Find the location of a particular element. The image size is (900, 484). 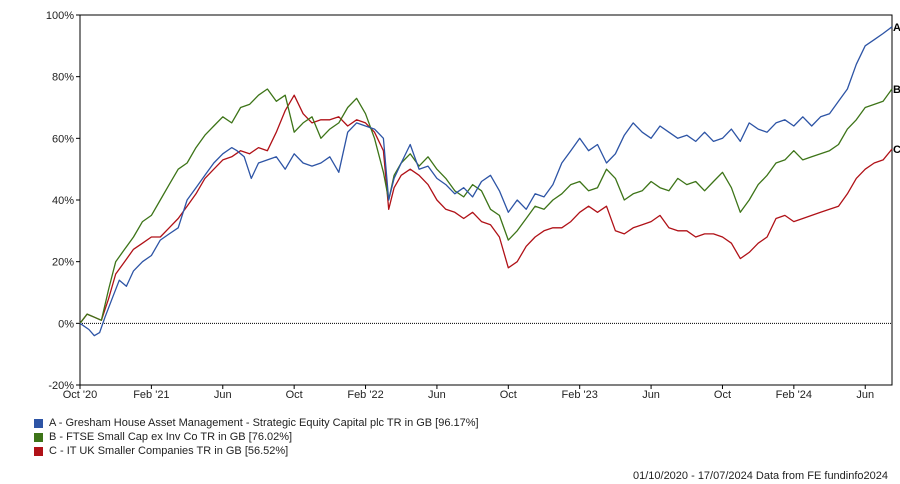

x-tick-label: Feb '21 is located at coordinates (151, 394).